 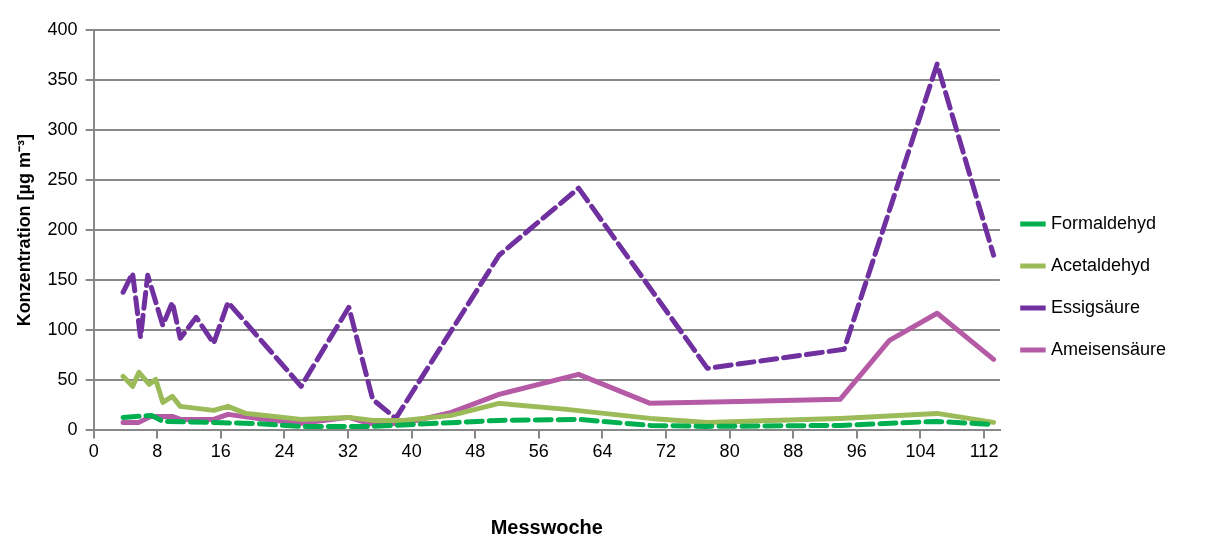 I want to click on y-tick-label: 100, so click(x=62, y=329).